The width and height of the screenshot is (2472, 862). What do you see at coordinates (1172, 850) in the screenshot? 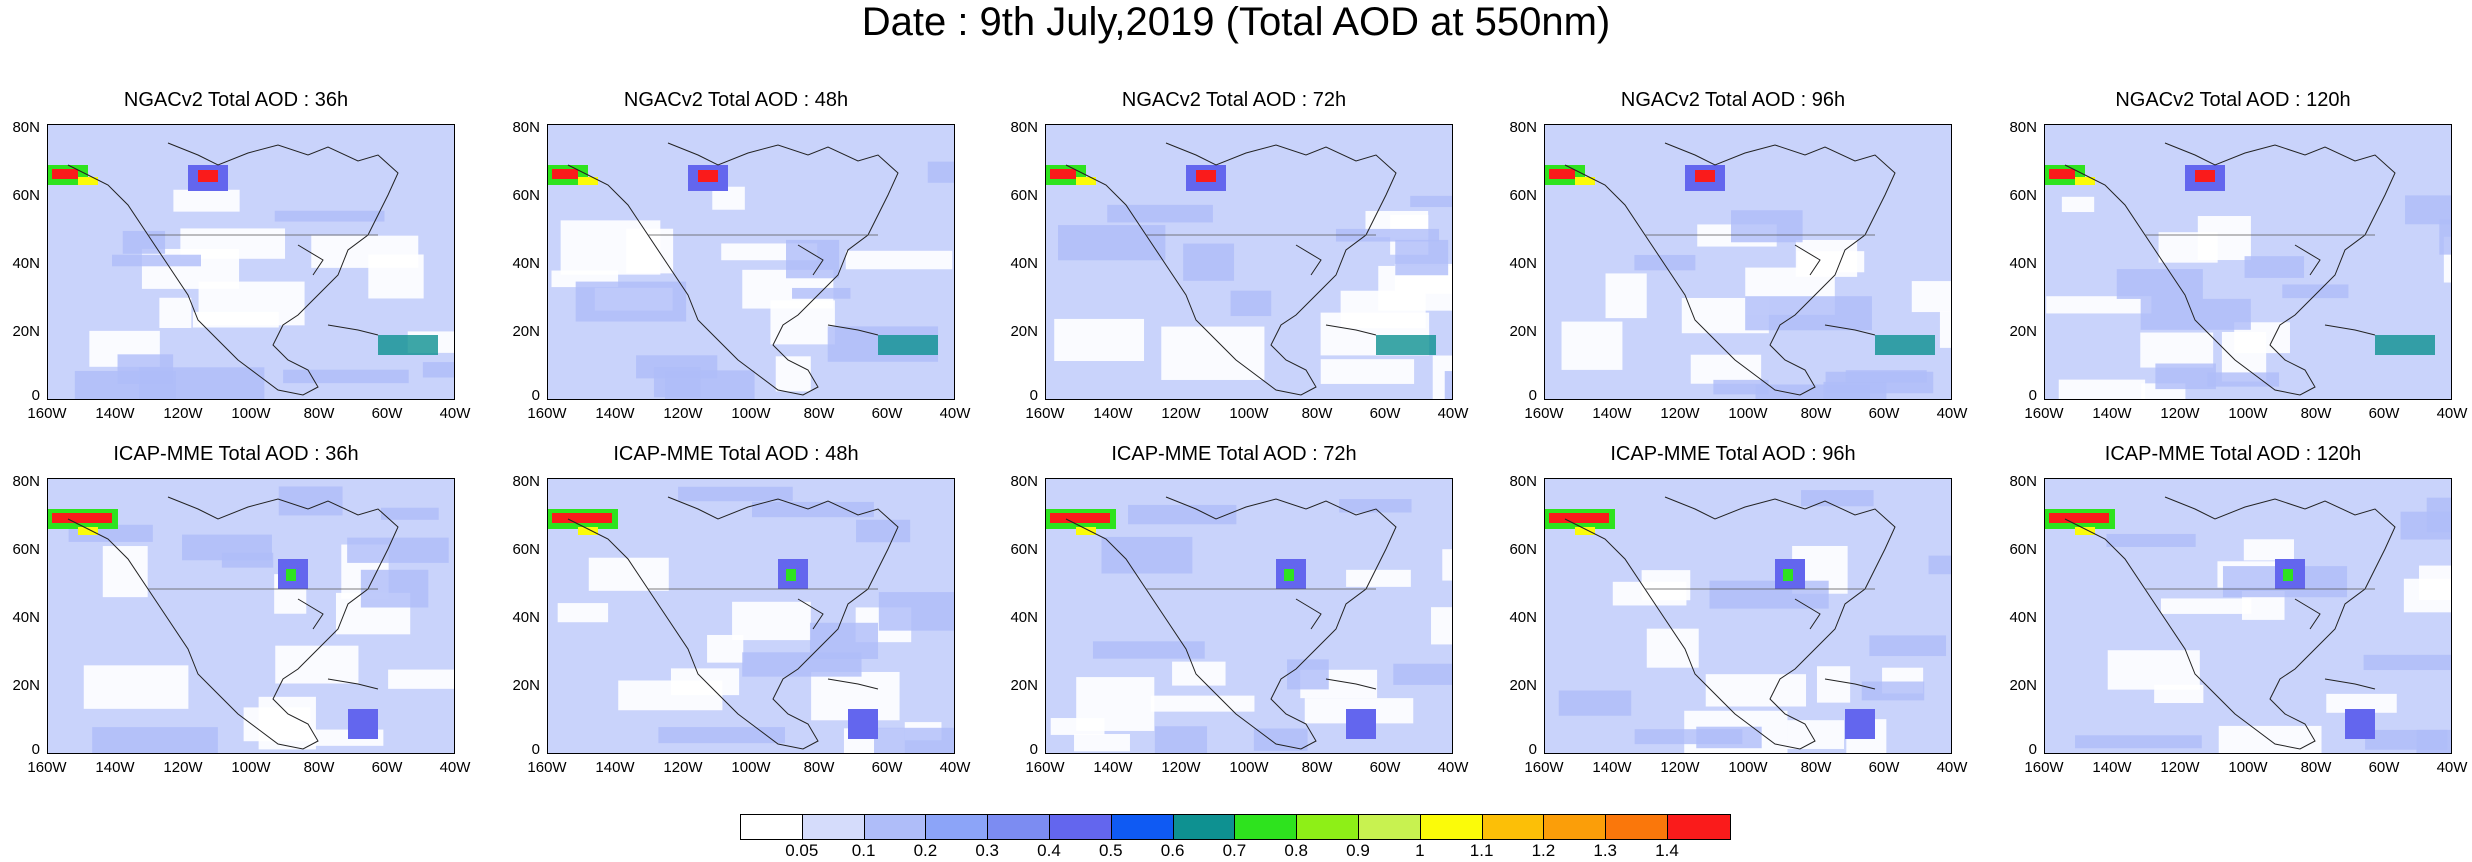
I see `colorbar-label: 0.6` at bounding box center [1172, 850].